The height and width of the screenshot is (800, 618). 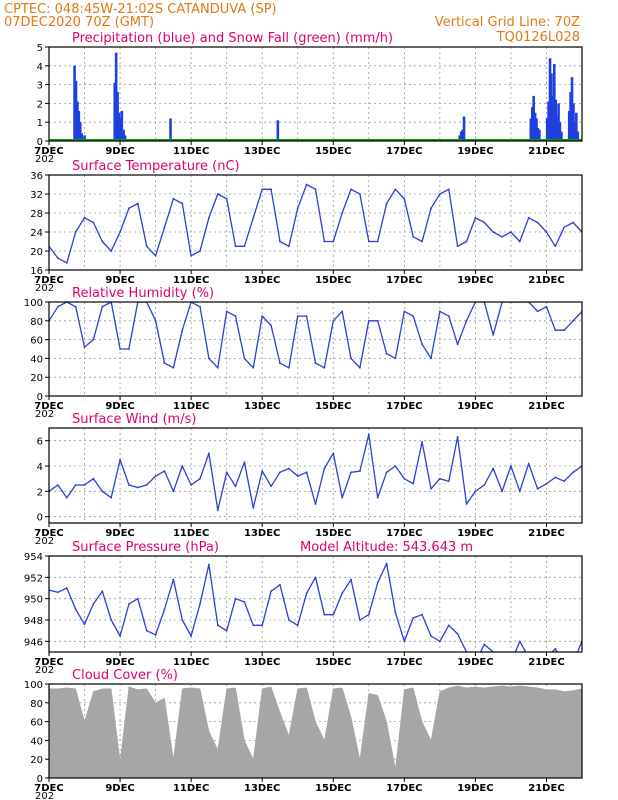 I want to click on y-tick-label: 0, so click(x=40, y=397).